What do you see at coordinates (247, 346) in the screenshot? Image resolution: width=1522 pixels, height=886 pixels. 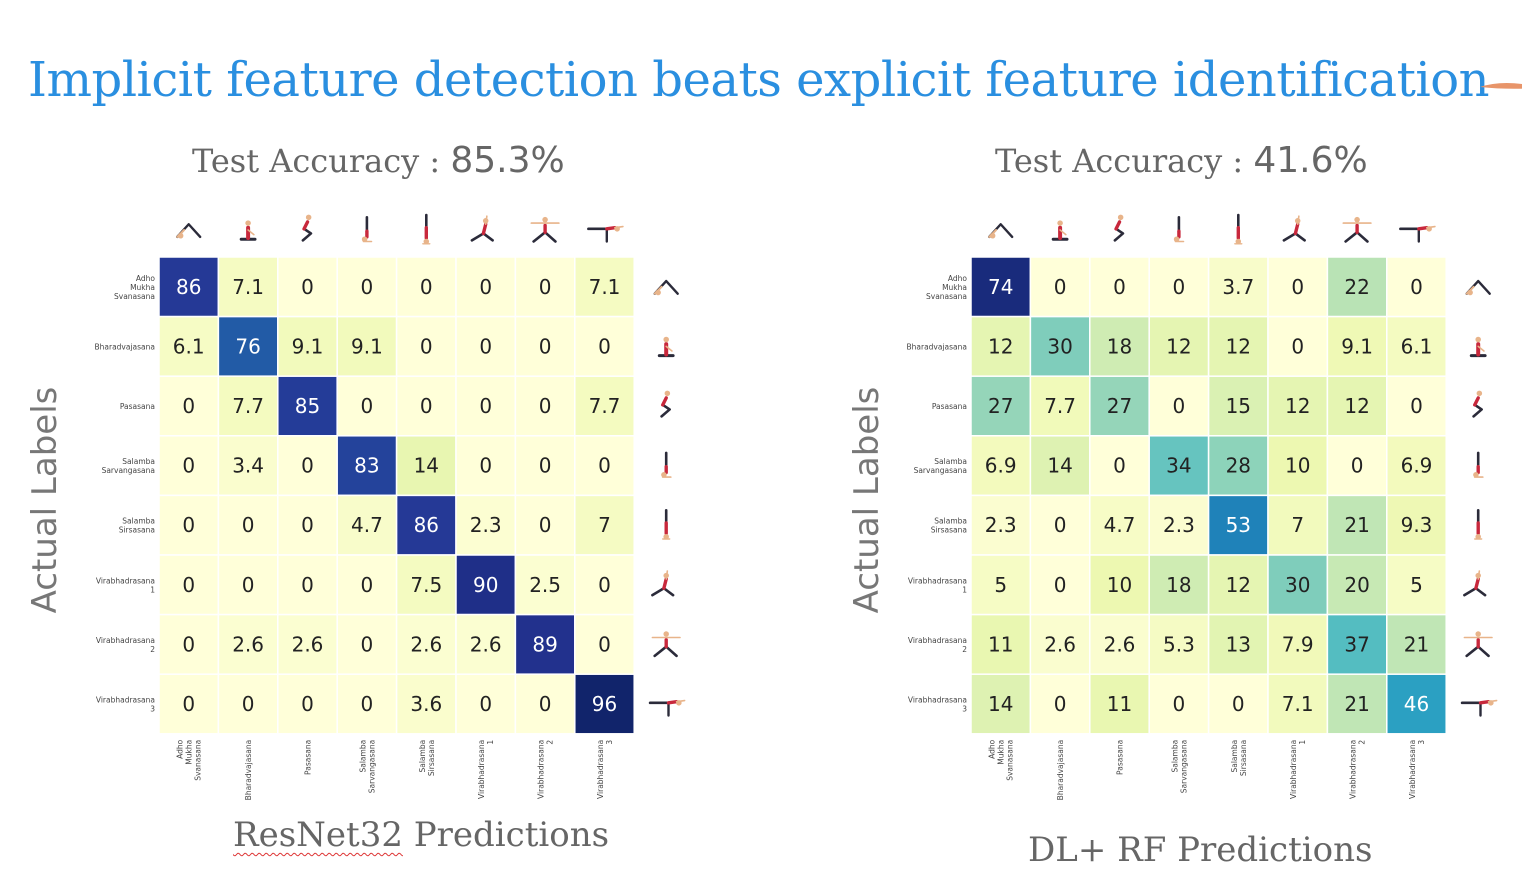 I see `cell-value: 76` at bounding box center [247, 346].